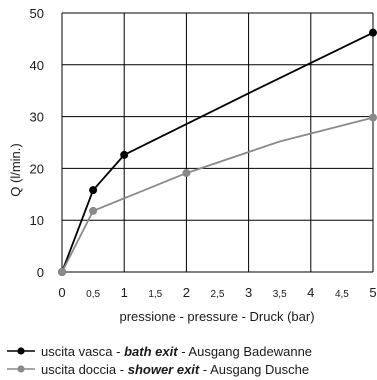 The width and height of the screenshot is (377, 380). I want to click on legend-marker-shower, so click(21, 369).